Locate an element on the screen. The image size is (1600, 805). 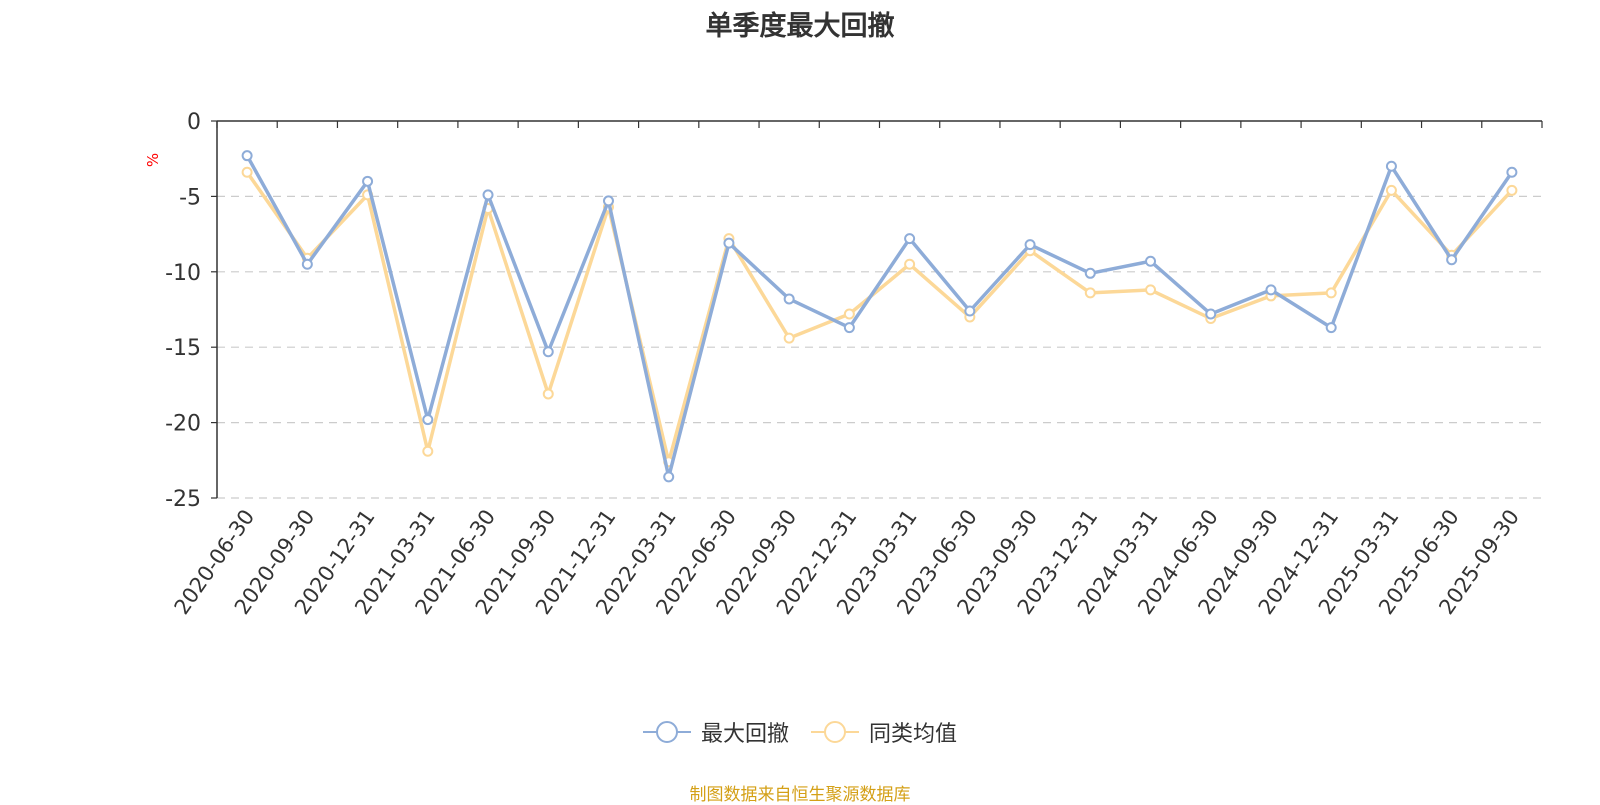
legend-item-peer-average: 同类均值 is located at coordinates (884, 732).